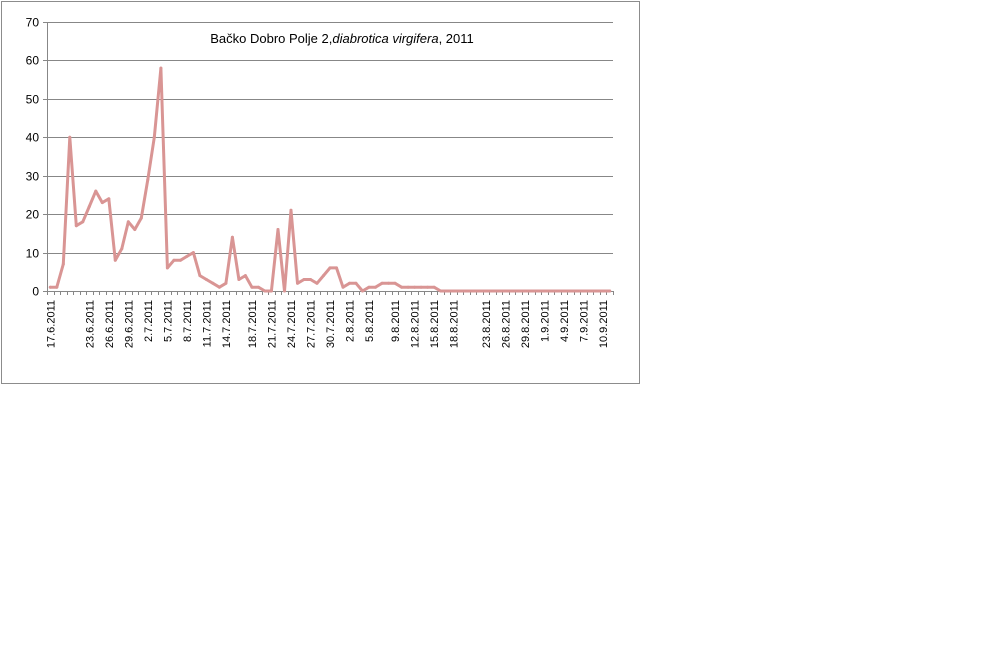 The image size is (985, 672). What do you see at coordinates (604, 324) in the screenshot?
I see `x-tick-label: 10.9.2011` at bounding box center [604, 324].